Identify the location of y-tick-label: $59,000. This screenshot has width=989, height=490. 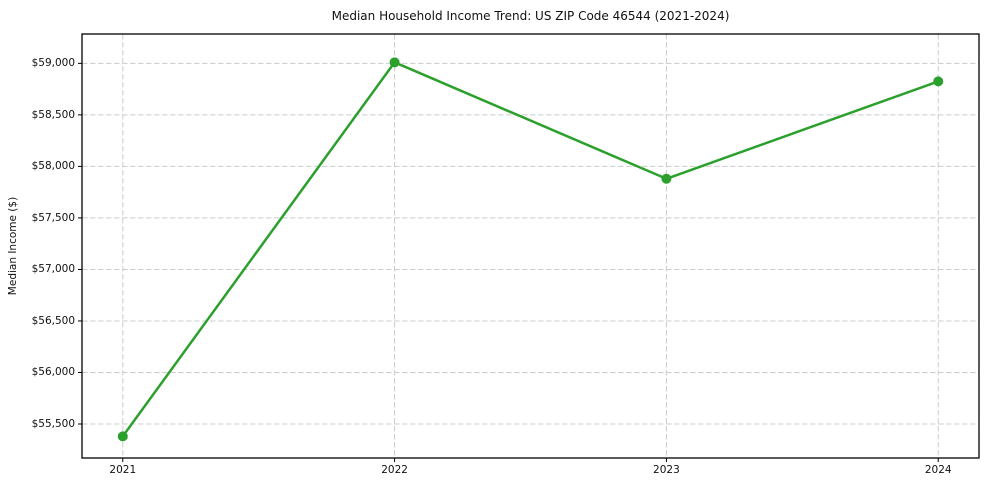
(53, 63).